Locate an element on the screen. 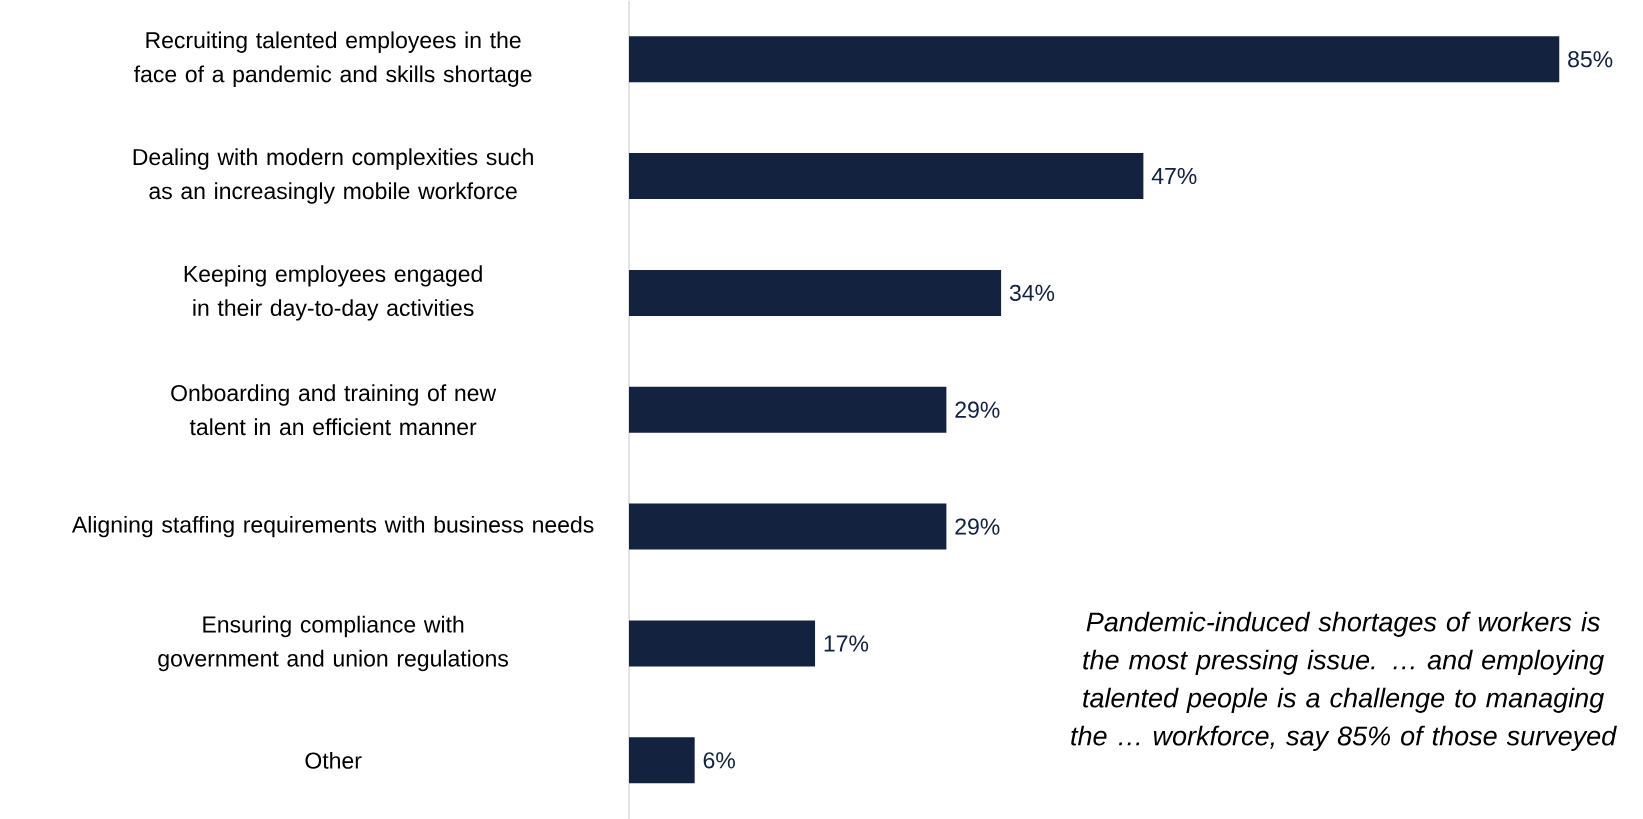  data-label: 47% is located at coordinates (1174, 175).